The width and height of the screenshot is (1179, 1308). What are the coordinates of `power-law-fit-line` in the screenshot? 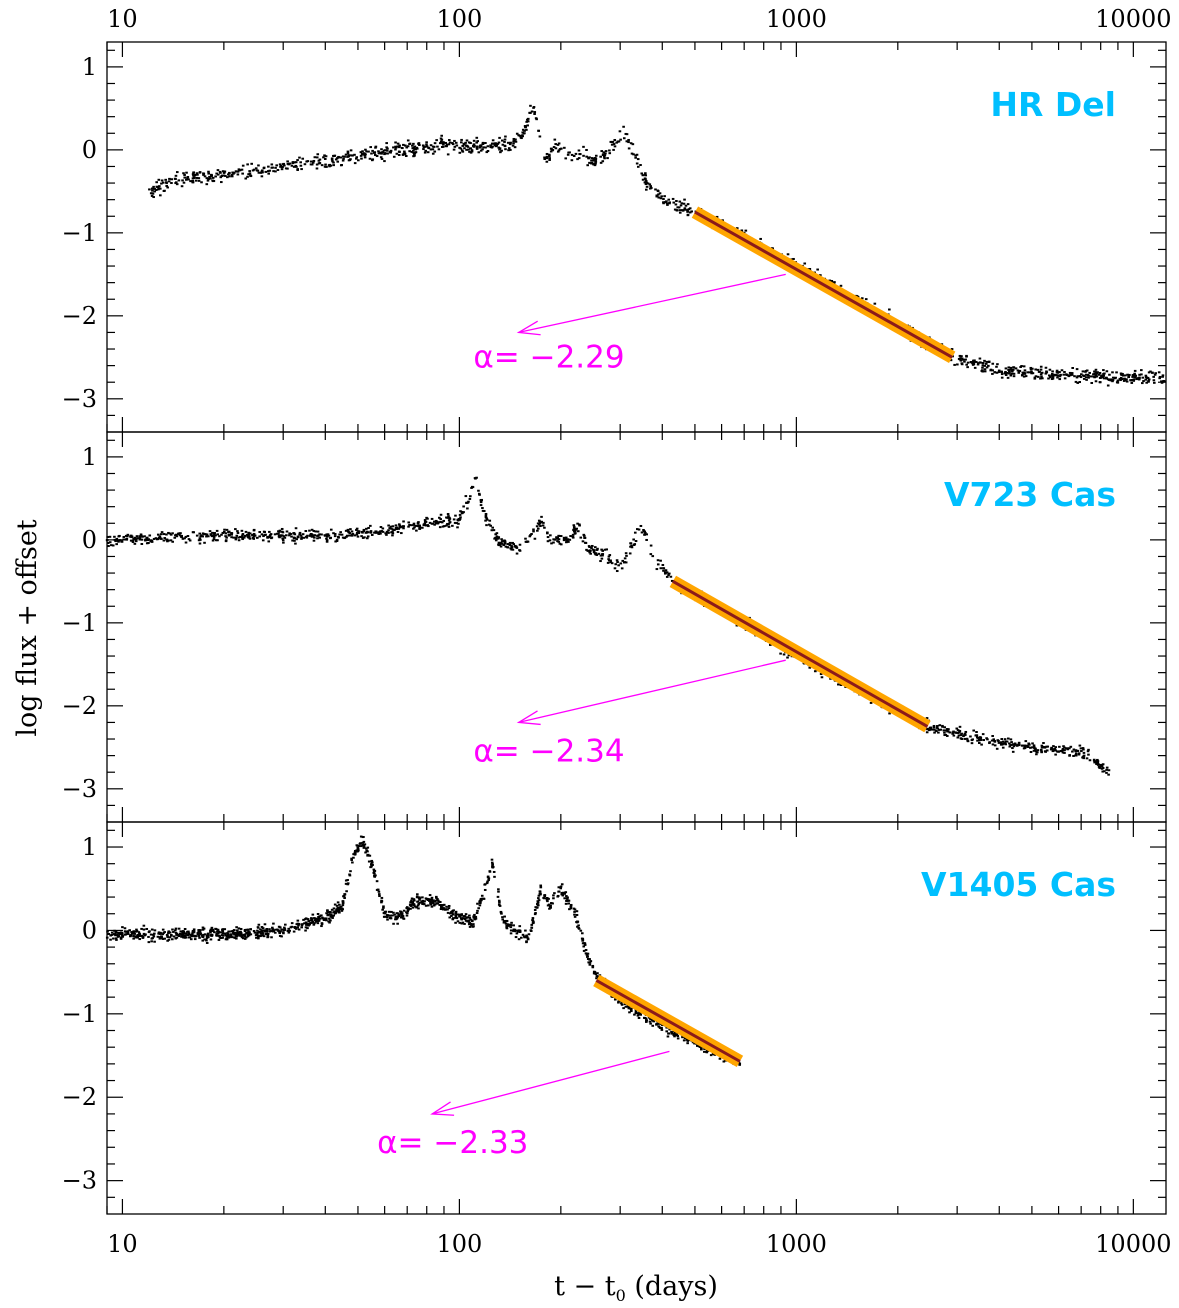 It's located at (823, 284).